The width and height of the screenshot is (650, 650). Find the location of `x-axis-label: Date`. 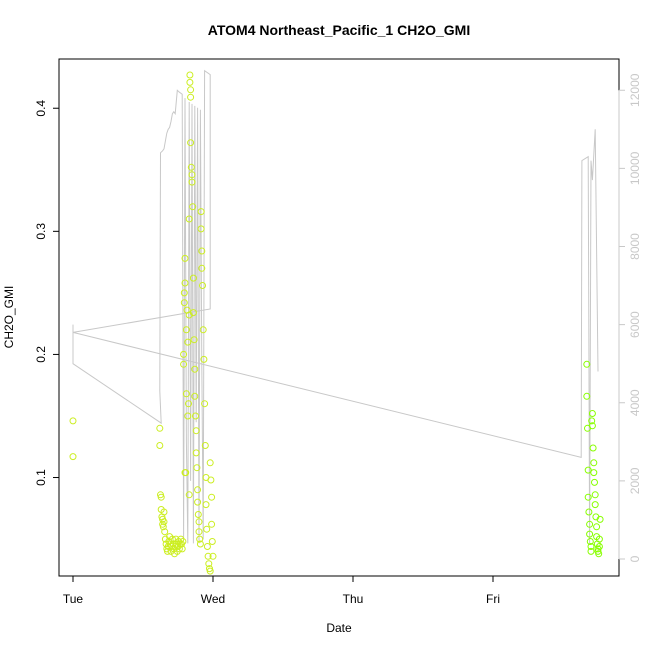

x-axis-label: Date is located at coordinates (339, 628).